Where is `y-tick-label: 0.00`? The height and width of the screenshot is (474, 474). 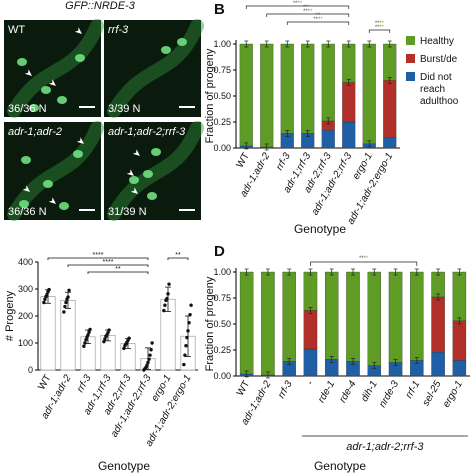 y-tick-label: 0.00 is located at coordinates (222, 148).